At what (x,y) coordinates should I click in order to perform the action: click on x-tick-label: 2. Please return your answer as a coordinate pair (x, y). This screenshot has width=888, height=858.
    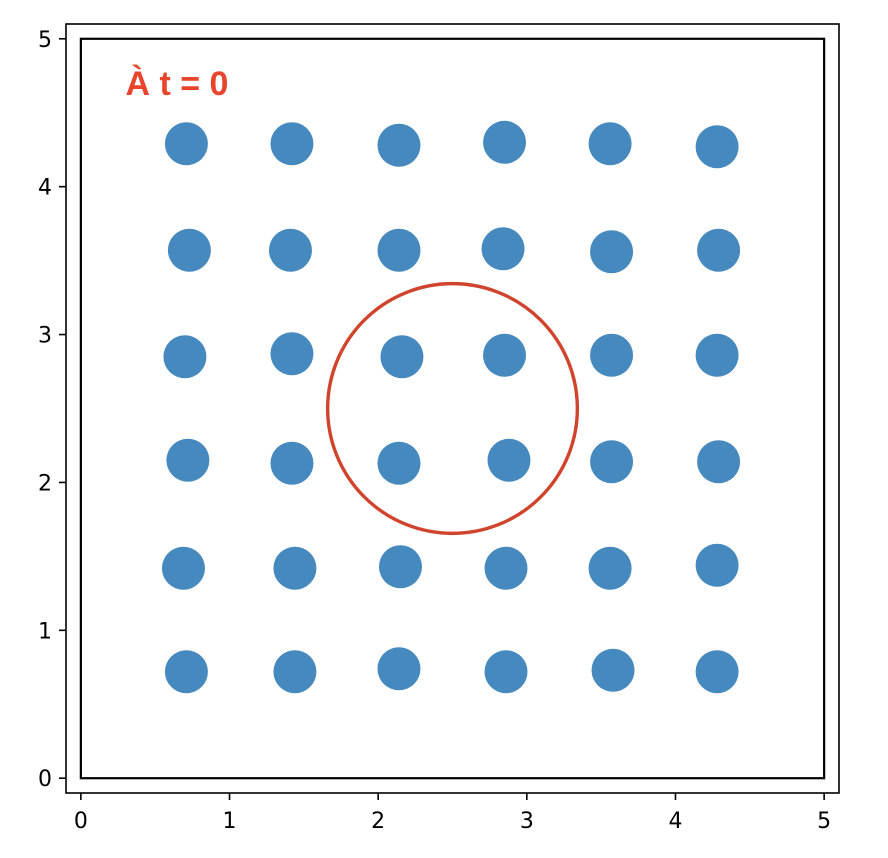
    Looking at the image, I should click on (378, 821).